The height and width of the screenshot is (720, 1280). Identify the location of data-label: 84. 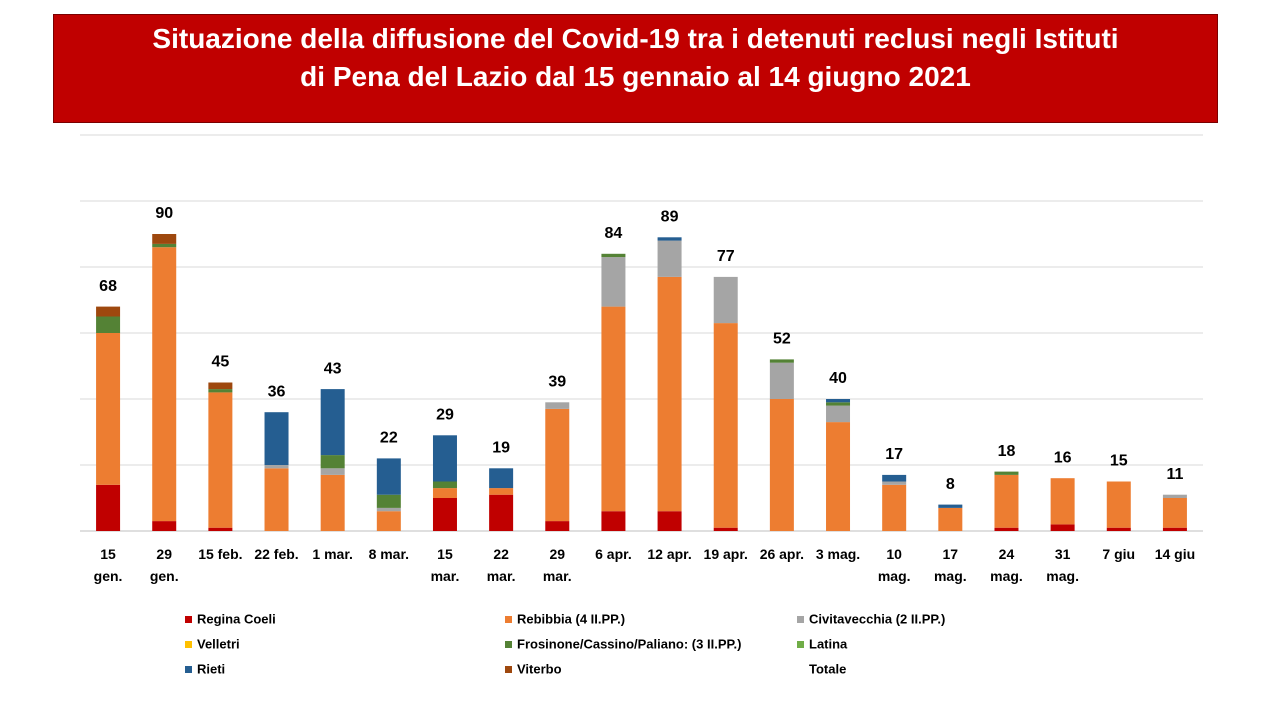
(614, 233).